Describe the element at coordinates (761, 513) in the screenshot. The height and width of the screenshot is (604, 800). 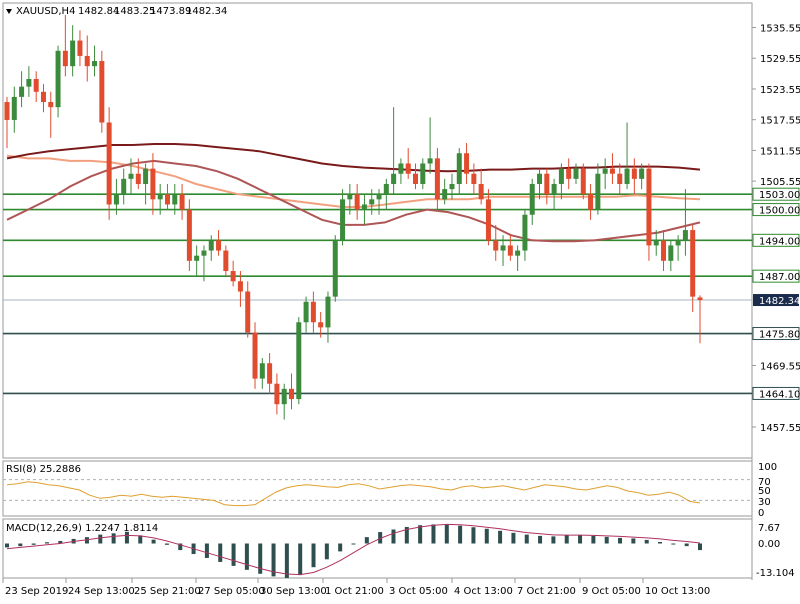
I see `rsi-level-0: 0` at that location.